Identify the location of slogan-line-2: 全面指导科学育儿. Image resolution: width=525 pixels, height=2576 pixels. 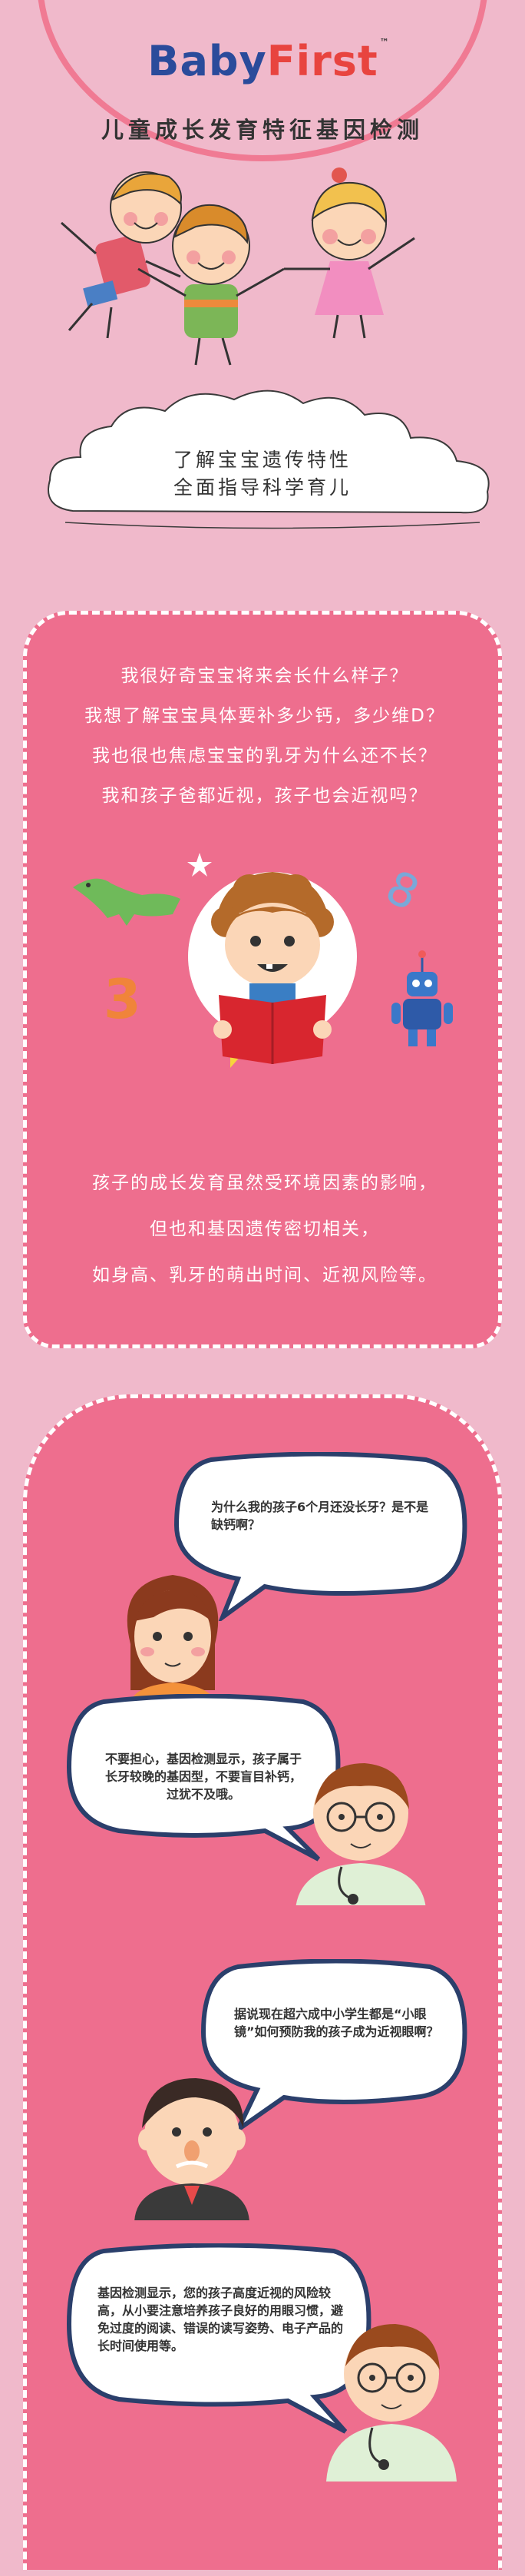
(262, 487).